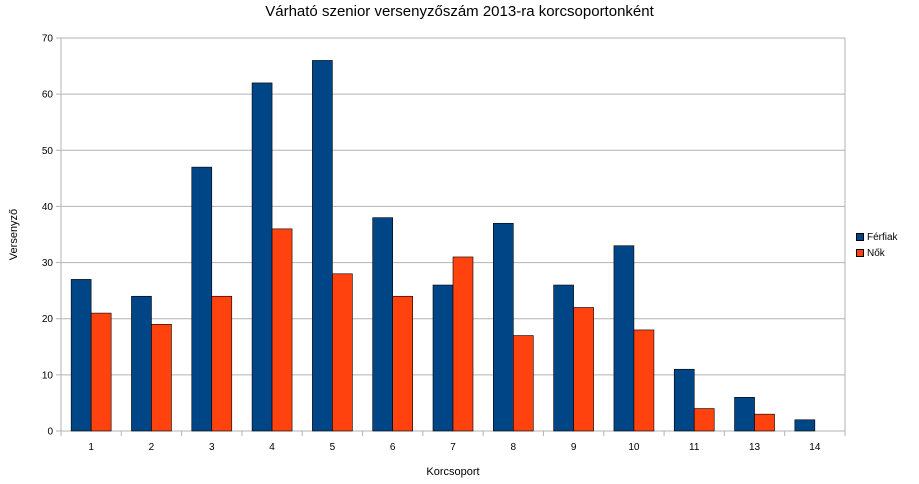 Image resolution: width=919 pixels, height=484 pixels. Describe the element at coordinates (50, 432) in the screenshot. I see `y-tick-label: 0` at that location.